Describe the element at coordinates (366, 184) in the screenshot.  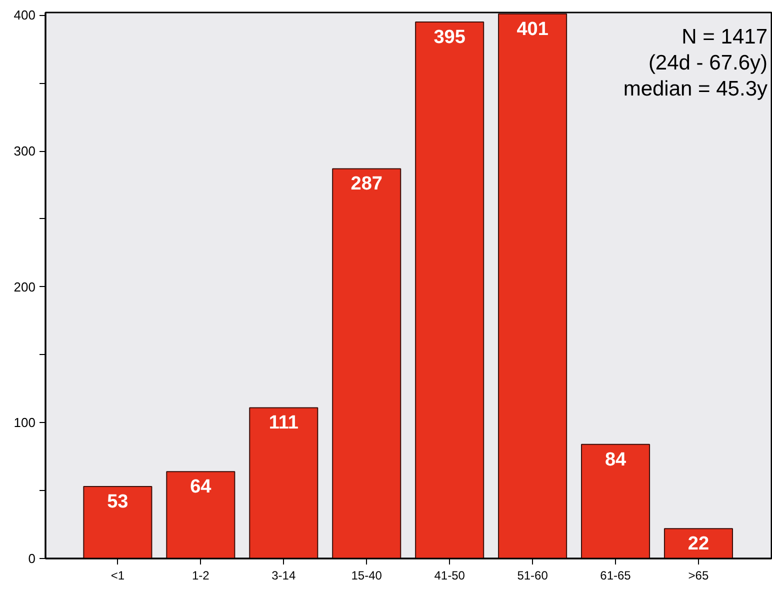
I see `data-label: 287` at that location.